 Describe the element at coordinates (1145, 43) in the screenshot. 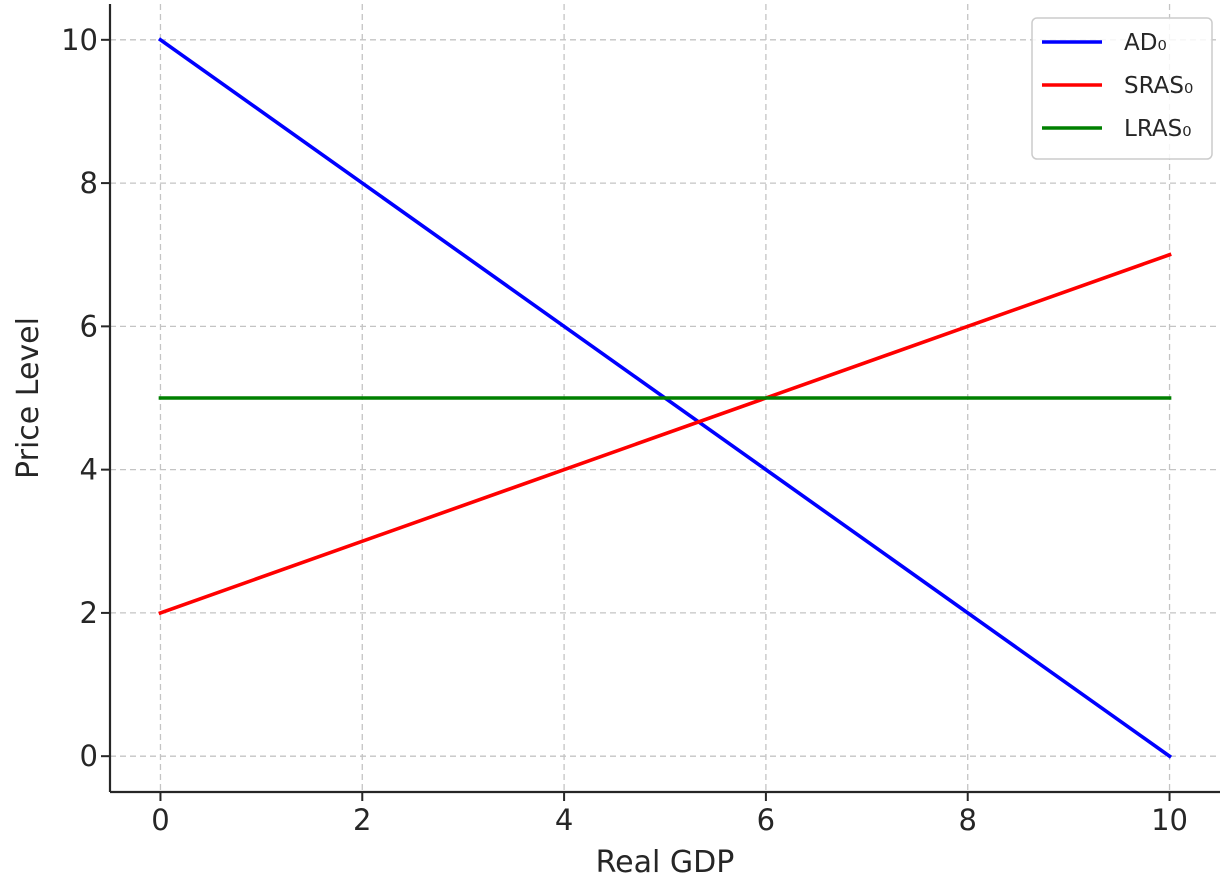

I see `legend-label-0: AD₀` at that location.